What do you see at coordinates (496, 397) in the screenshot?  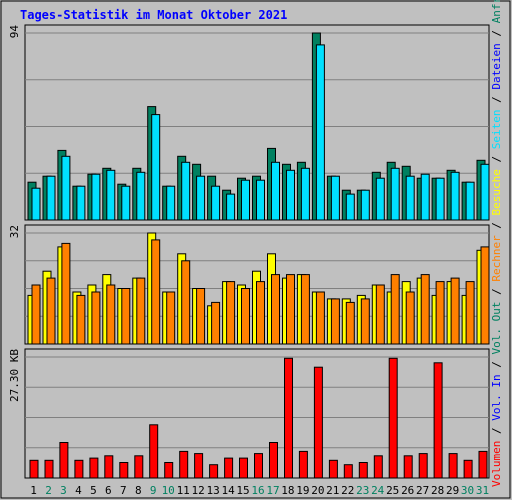 I see `legend-vol-in: Vol. In` at bounding box center [496, 397].